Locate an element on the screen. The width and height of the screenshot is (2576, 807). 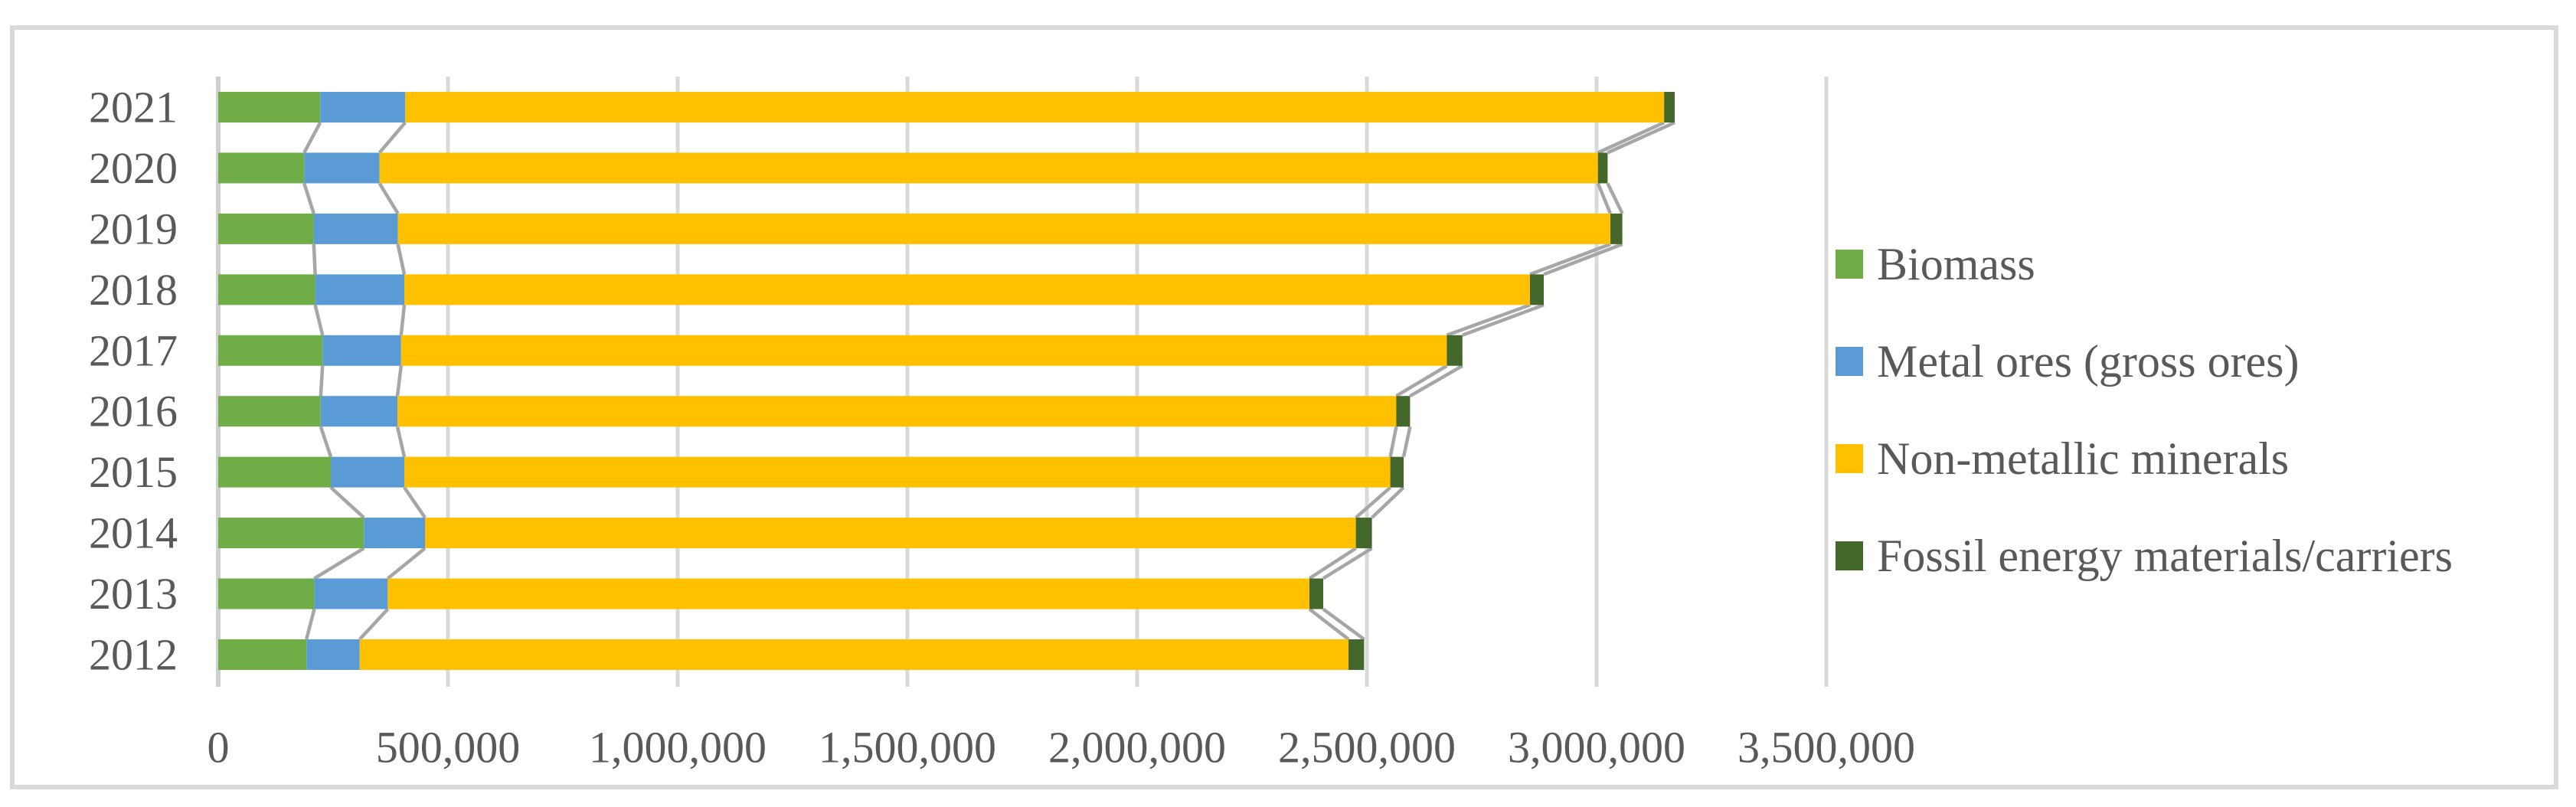
x-tick-label: 3,500,000 is located at coordinates (1826, 748).